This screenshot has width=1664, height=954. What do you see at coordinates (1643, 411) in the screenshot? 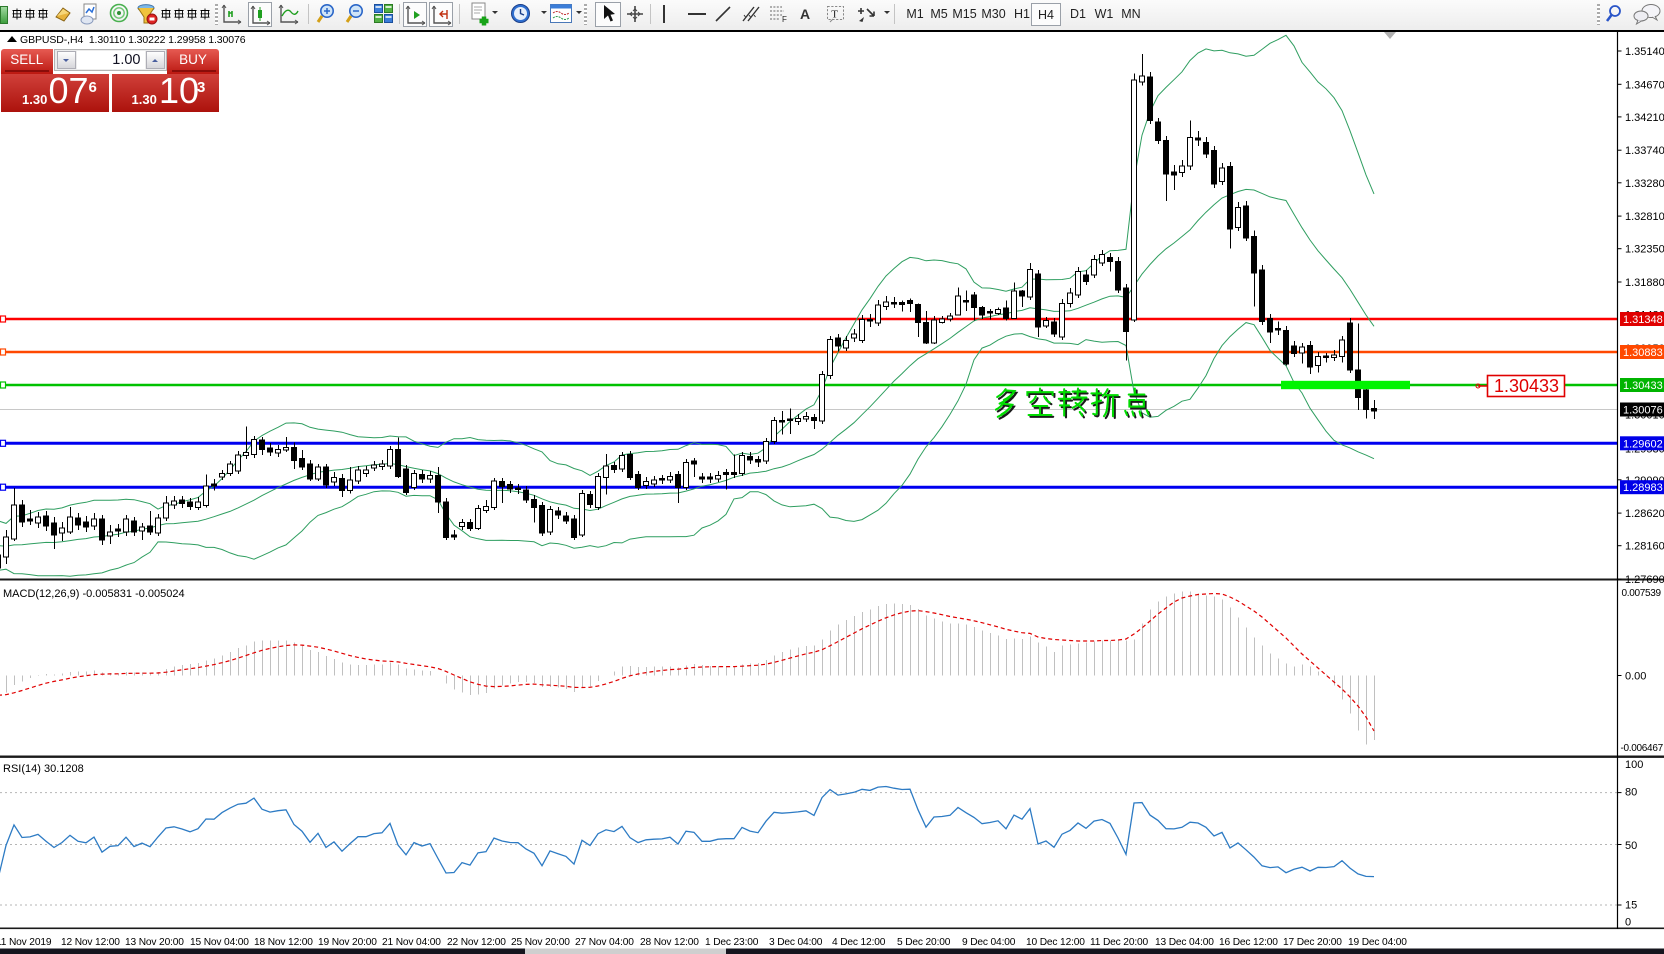
I see `svg-text: 1.30076` at bounding box center [1643, 411].